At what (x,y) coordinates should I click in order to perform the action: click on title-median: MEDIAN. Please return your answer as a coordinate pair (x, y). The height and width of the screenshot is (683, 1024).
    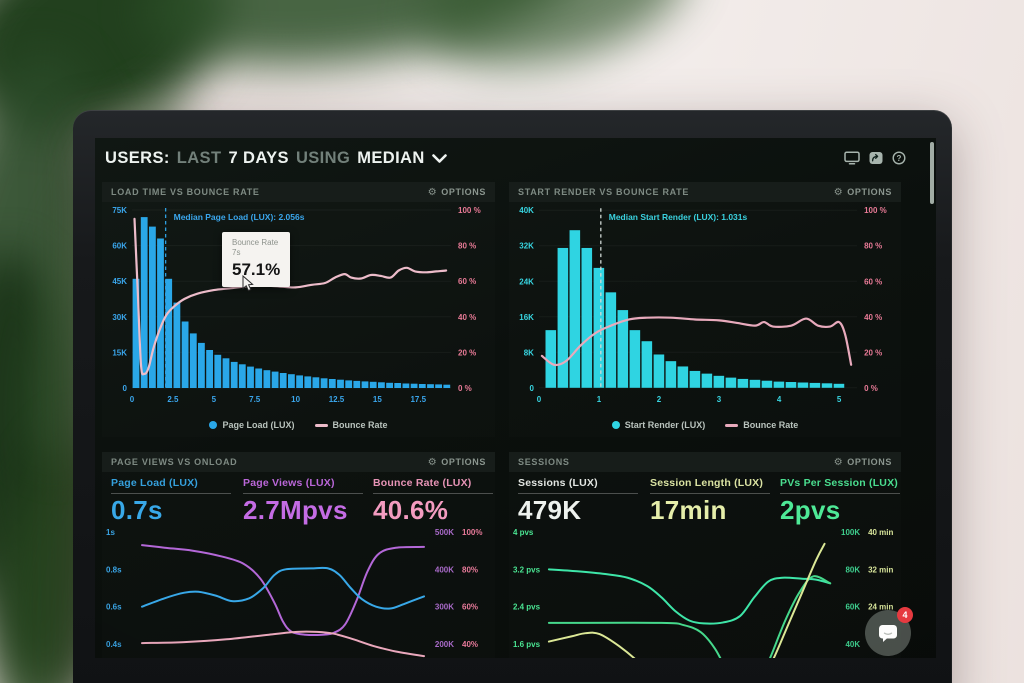
    Looking at the image, I should click on (391, 158).